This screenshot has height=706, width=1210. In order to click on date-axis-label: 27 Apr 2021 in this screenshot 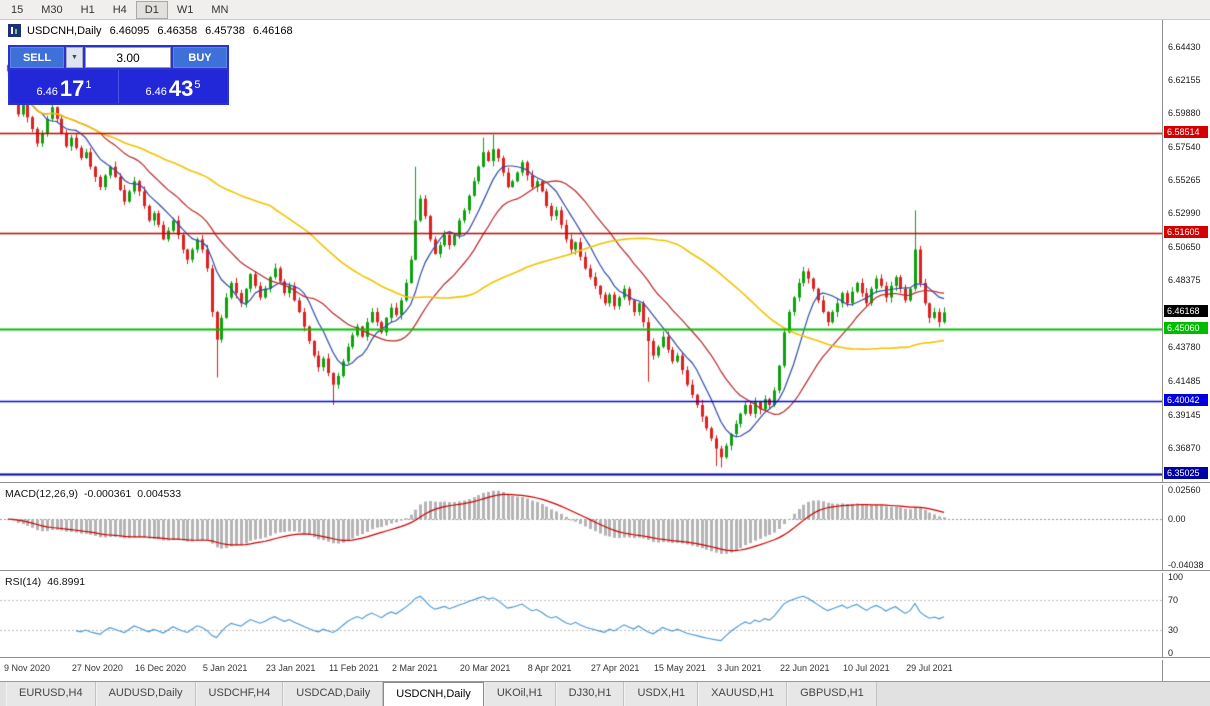, I will do `click(615, 668)`.